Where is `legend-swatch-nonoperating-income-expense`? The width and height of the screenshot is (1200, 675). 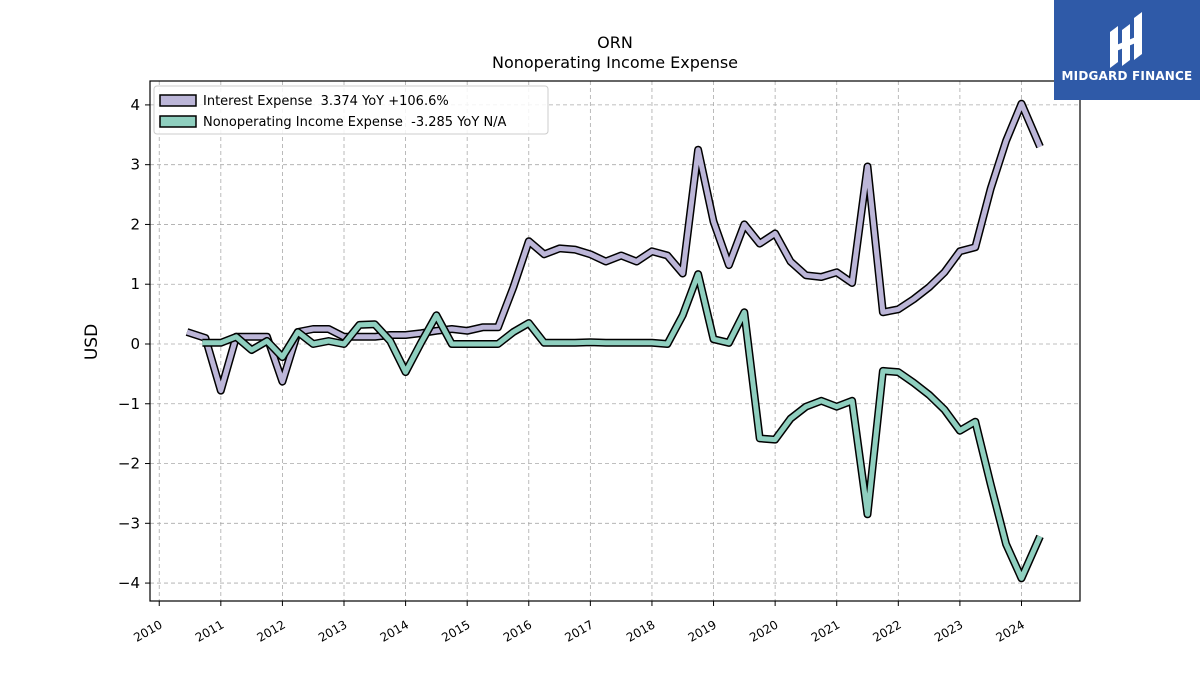
legend-swatch-nonoperating-income-expense is located at coordinates (178, 121).